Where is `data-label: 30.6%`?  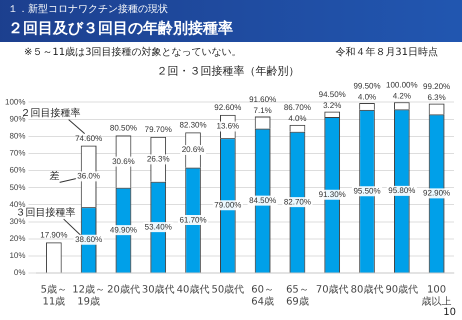
data-label: 30.6% is located at coordinates (123, 161).